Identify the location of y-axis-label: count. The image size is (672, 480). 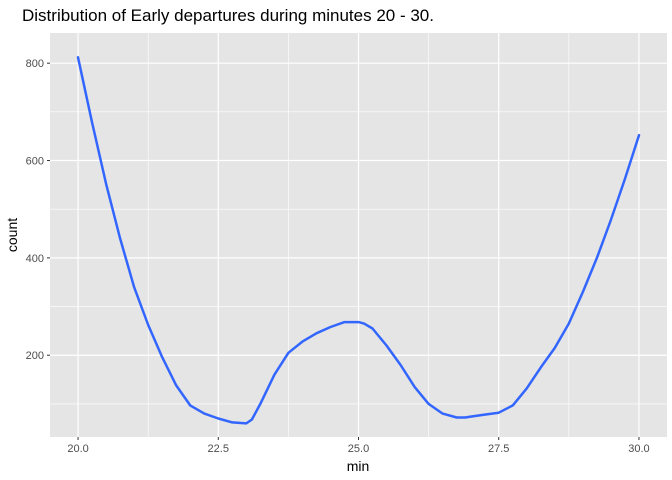
(12, 235).